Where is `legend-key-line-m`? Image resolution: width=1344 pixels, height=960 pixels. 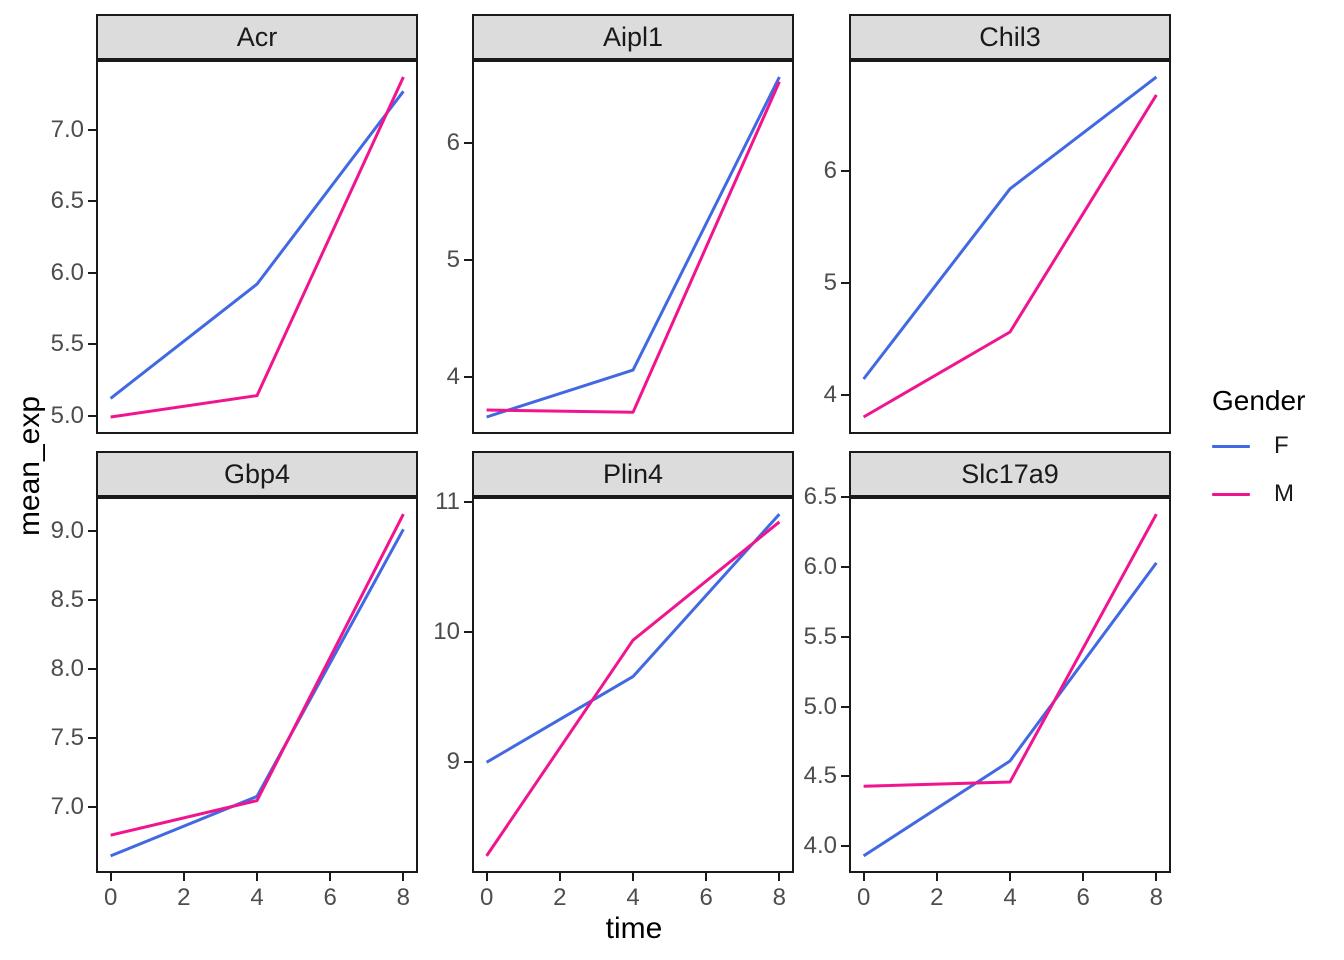
legend-key-line-m is located at coordinates (1231, 494).